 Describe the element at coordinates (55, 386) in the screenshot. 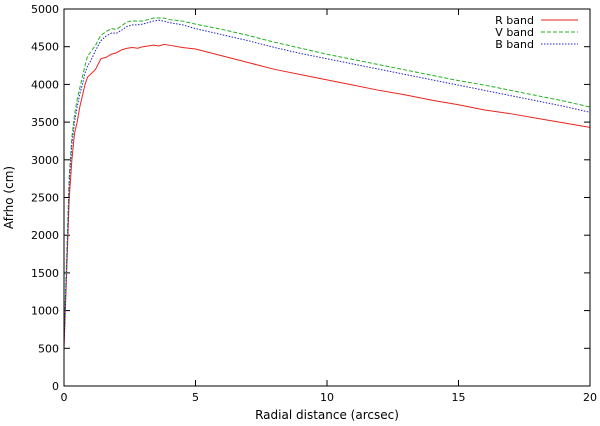

I see `y-tick-label: 0` at that location.